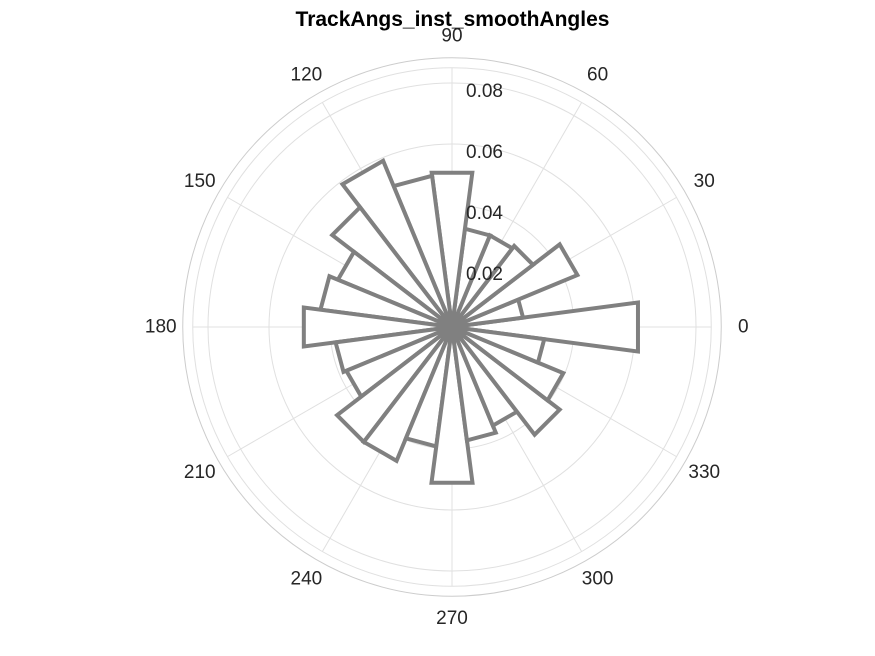 The image size is (875, 656). Describe the element at coordinates (598, 579) in the screenshot. I see `angular-tick-label: 300` at that location.